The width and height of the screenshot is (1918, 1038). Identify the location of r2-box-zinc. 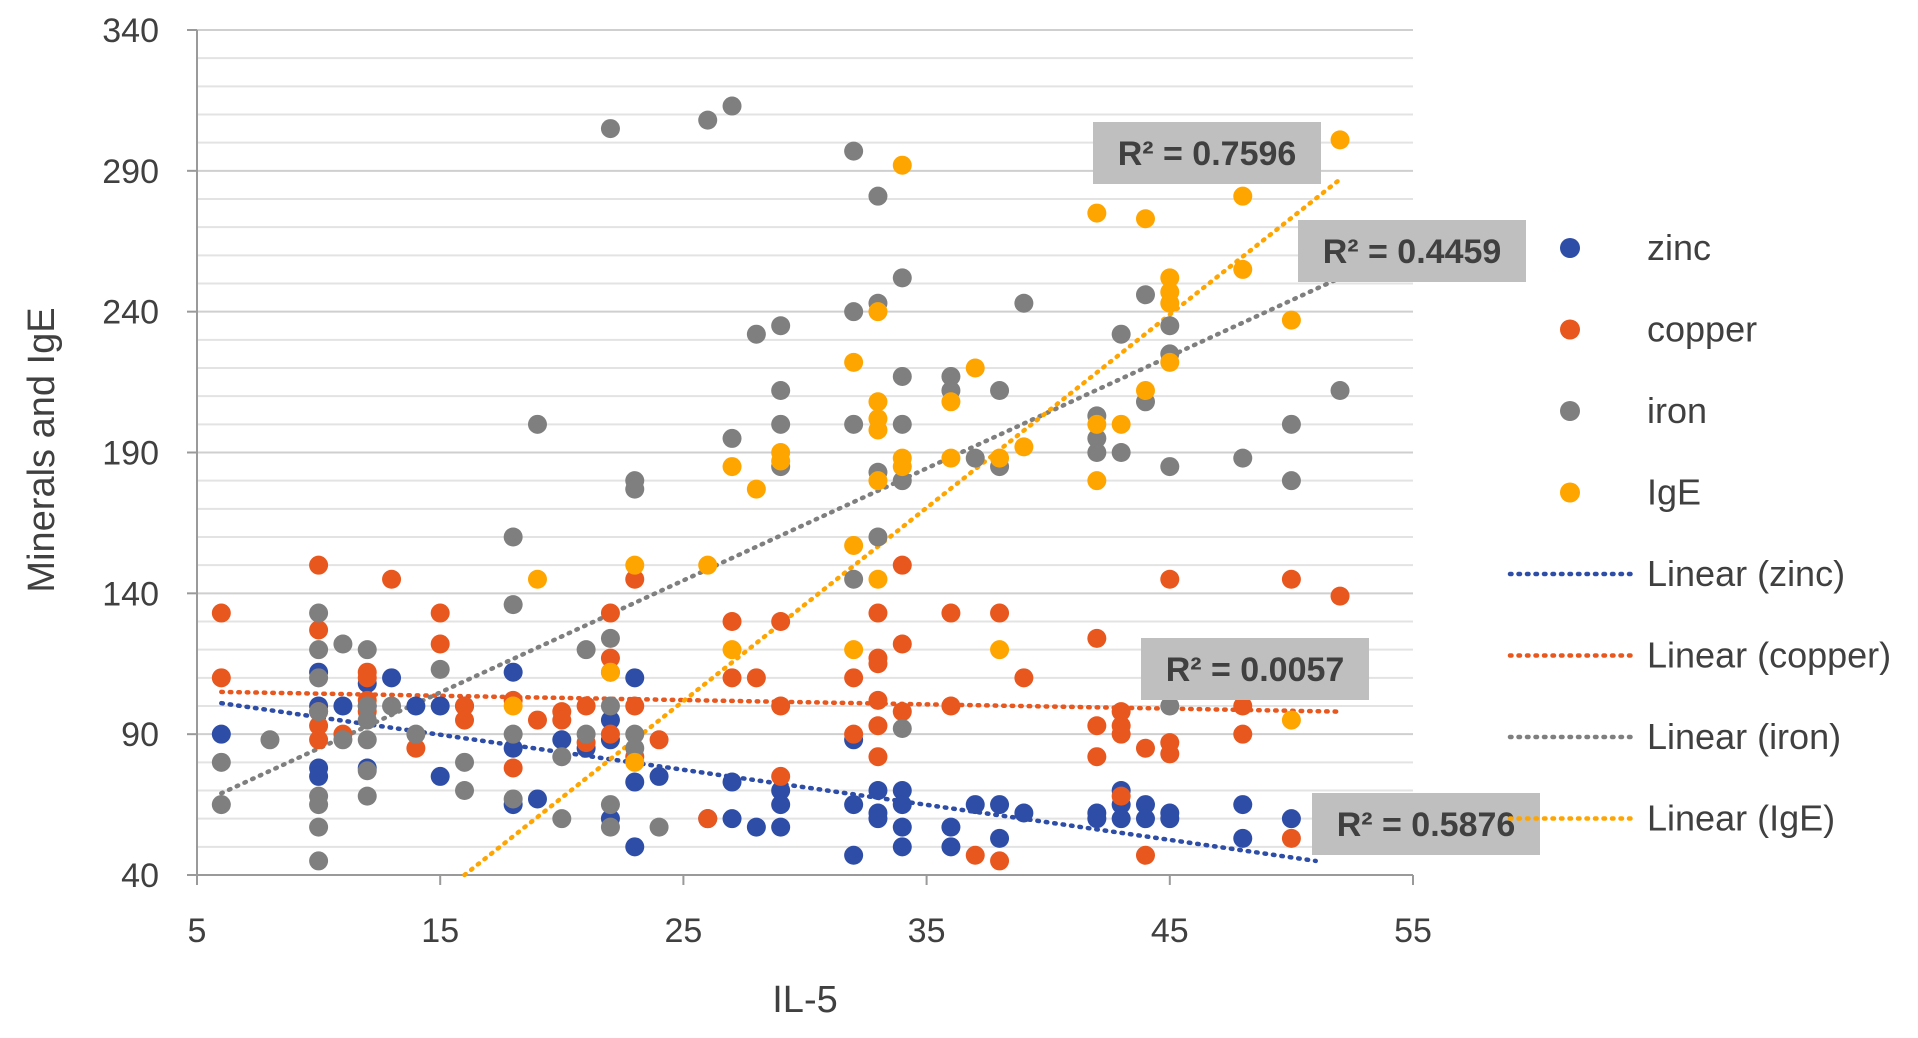
(1426, 824).